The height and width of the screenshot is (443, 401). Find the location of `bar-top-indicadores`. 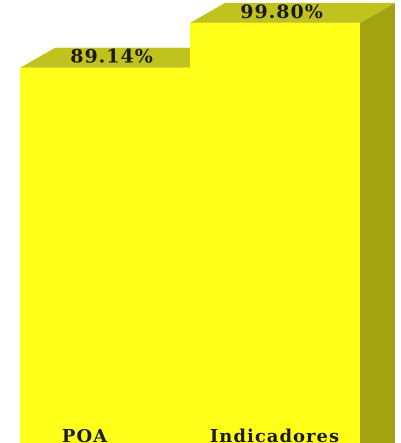

bar-top-indicadores is located at coordinates (292, 12).